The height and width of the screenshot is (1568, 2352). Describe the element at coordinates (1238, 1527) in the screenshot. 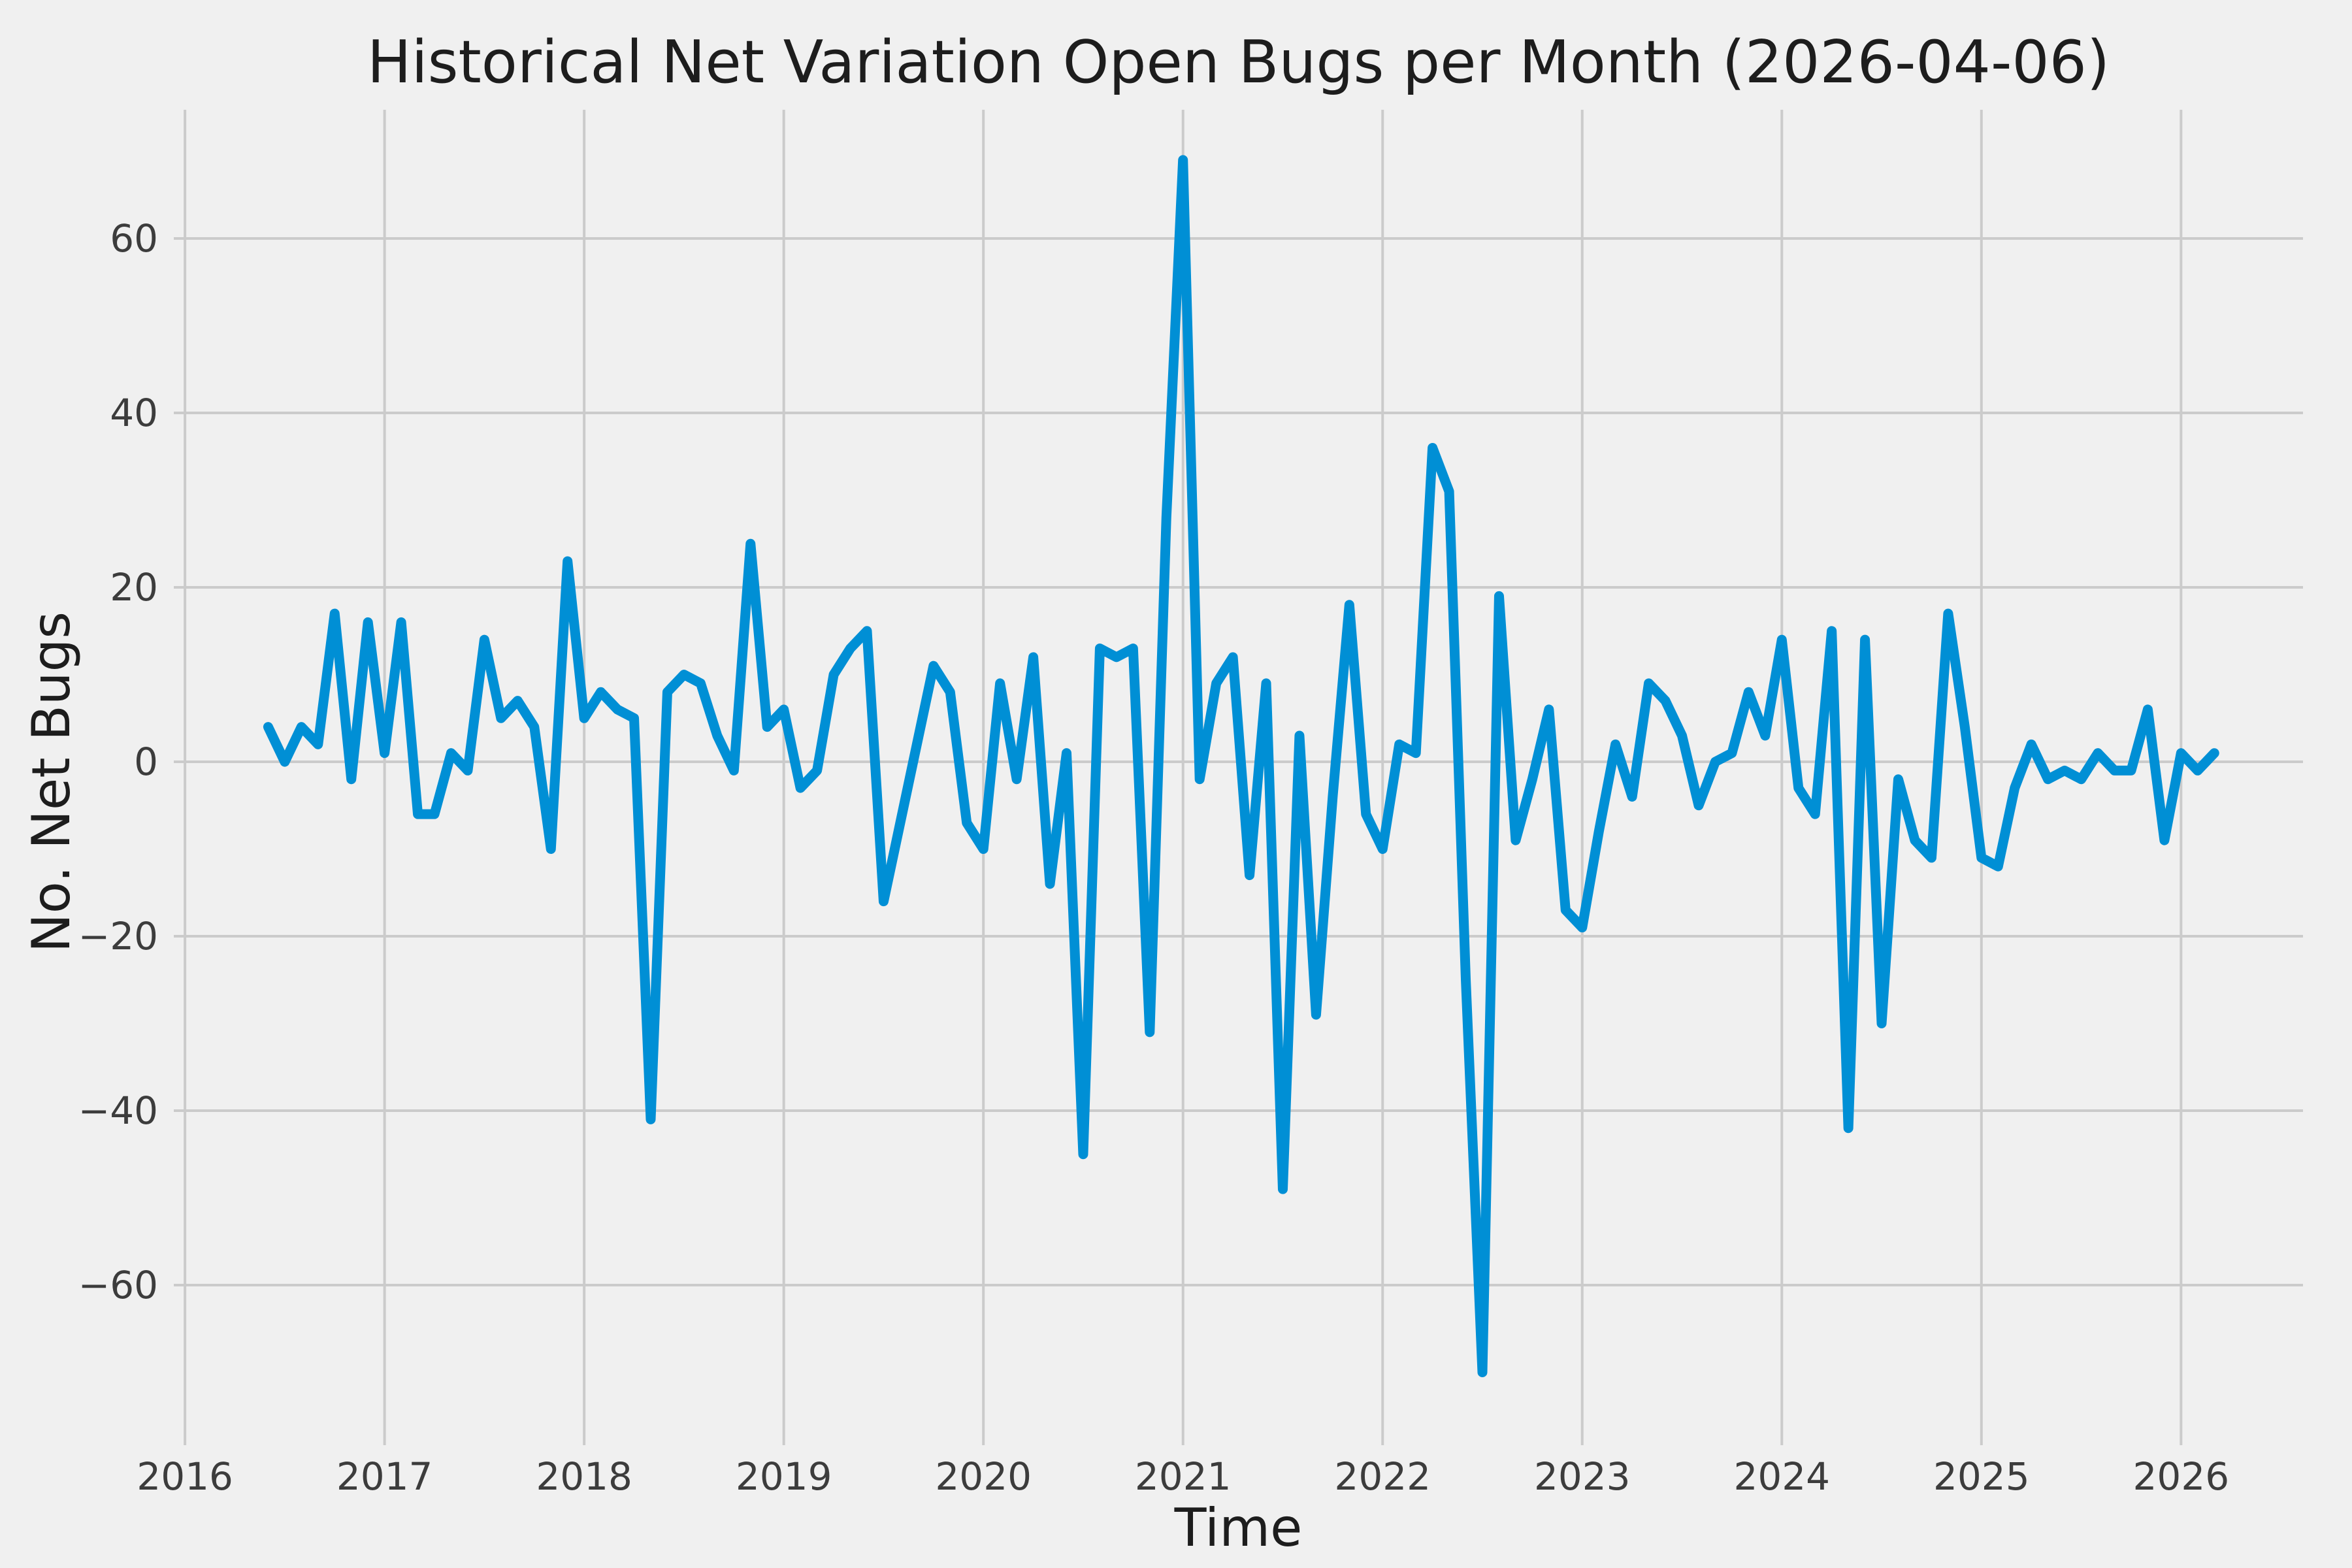

I see `x-axis-label: Time` at that location.